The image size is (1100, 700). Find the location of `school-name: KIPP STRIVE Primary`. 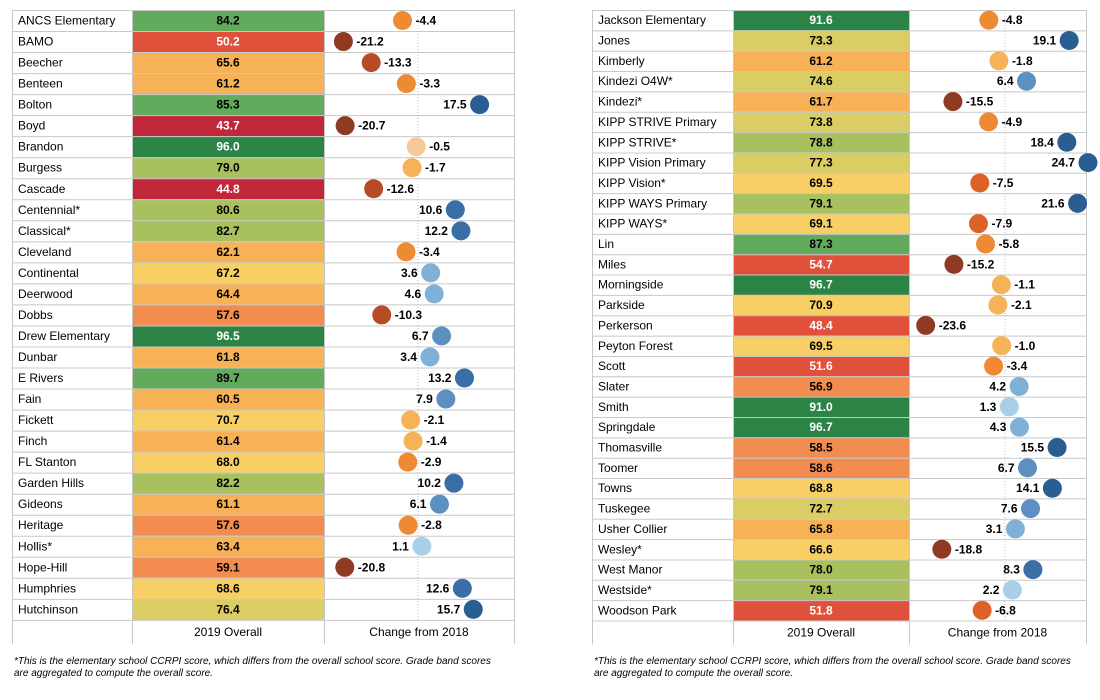

school-name: KIPP STRIVE Primary is located at coordinates (657, 122).